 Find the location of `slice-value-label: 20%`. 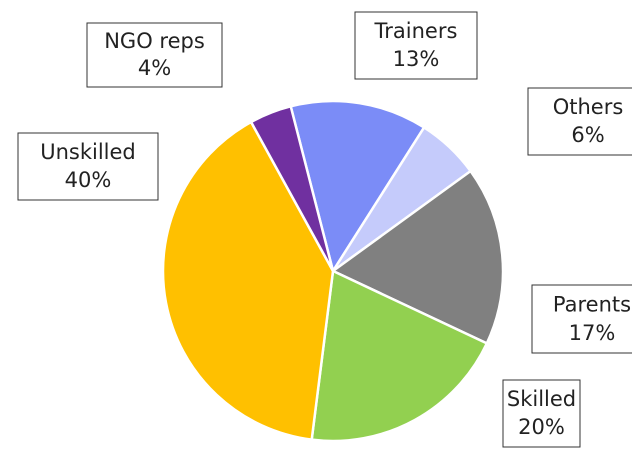

slice-value-label: 20% is located at coordinates (541, 427).